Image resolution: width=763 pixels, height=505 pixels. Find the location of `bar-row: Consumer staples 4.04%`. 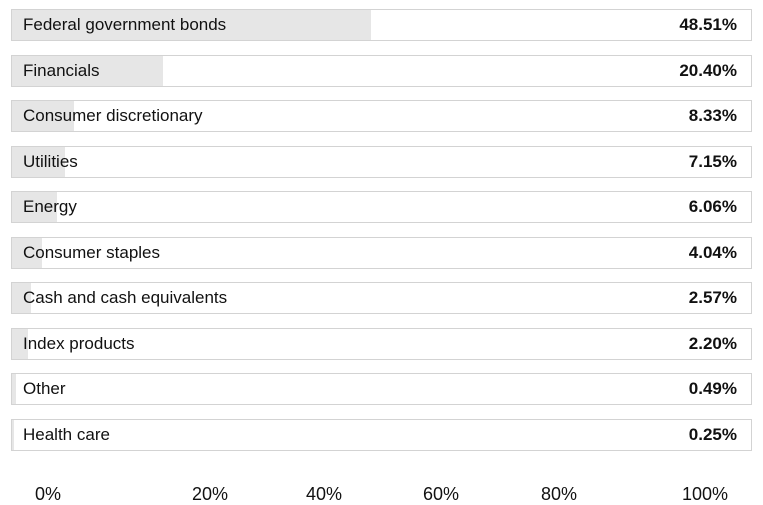

bar-row: Consumer staples 4.04% is located at coordinates (381, 252).